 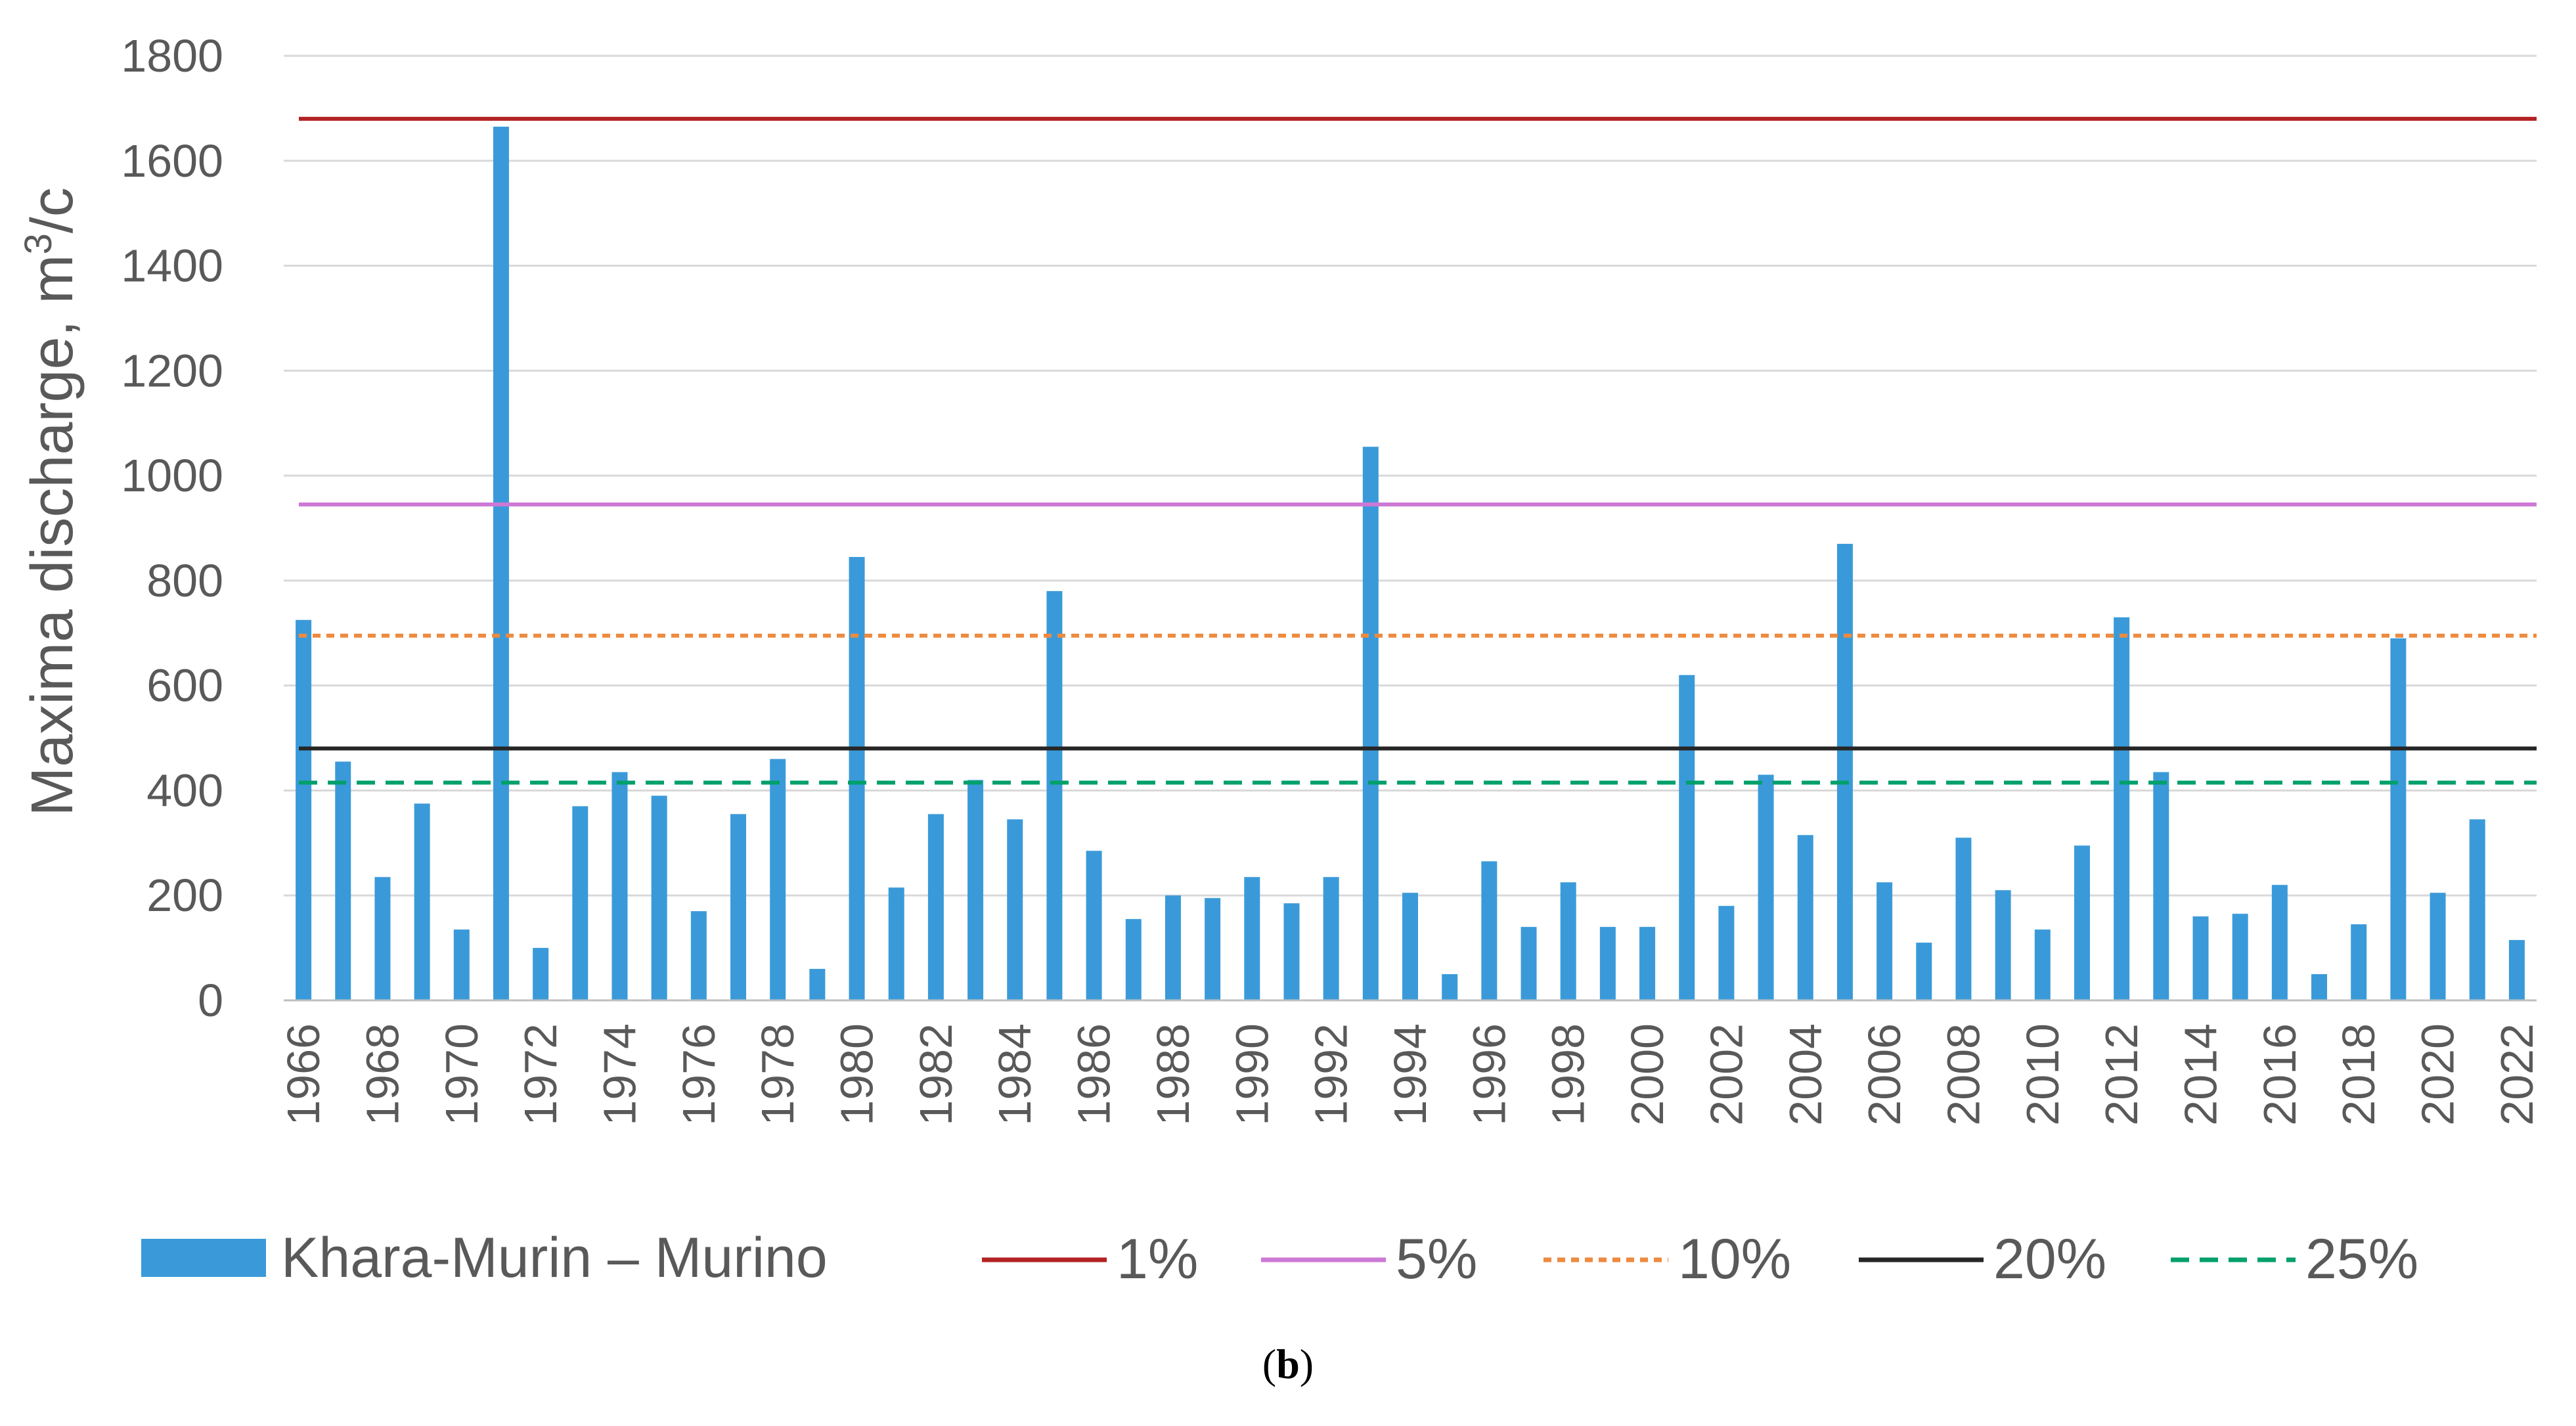 I want to click on x-tick-label: 1976, so click(x=699, y=1074).